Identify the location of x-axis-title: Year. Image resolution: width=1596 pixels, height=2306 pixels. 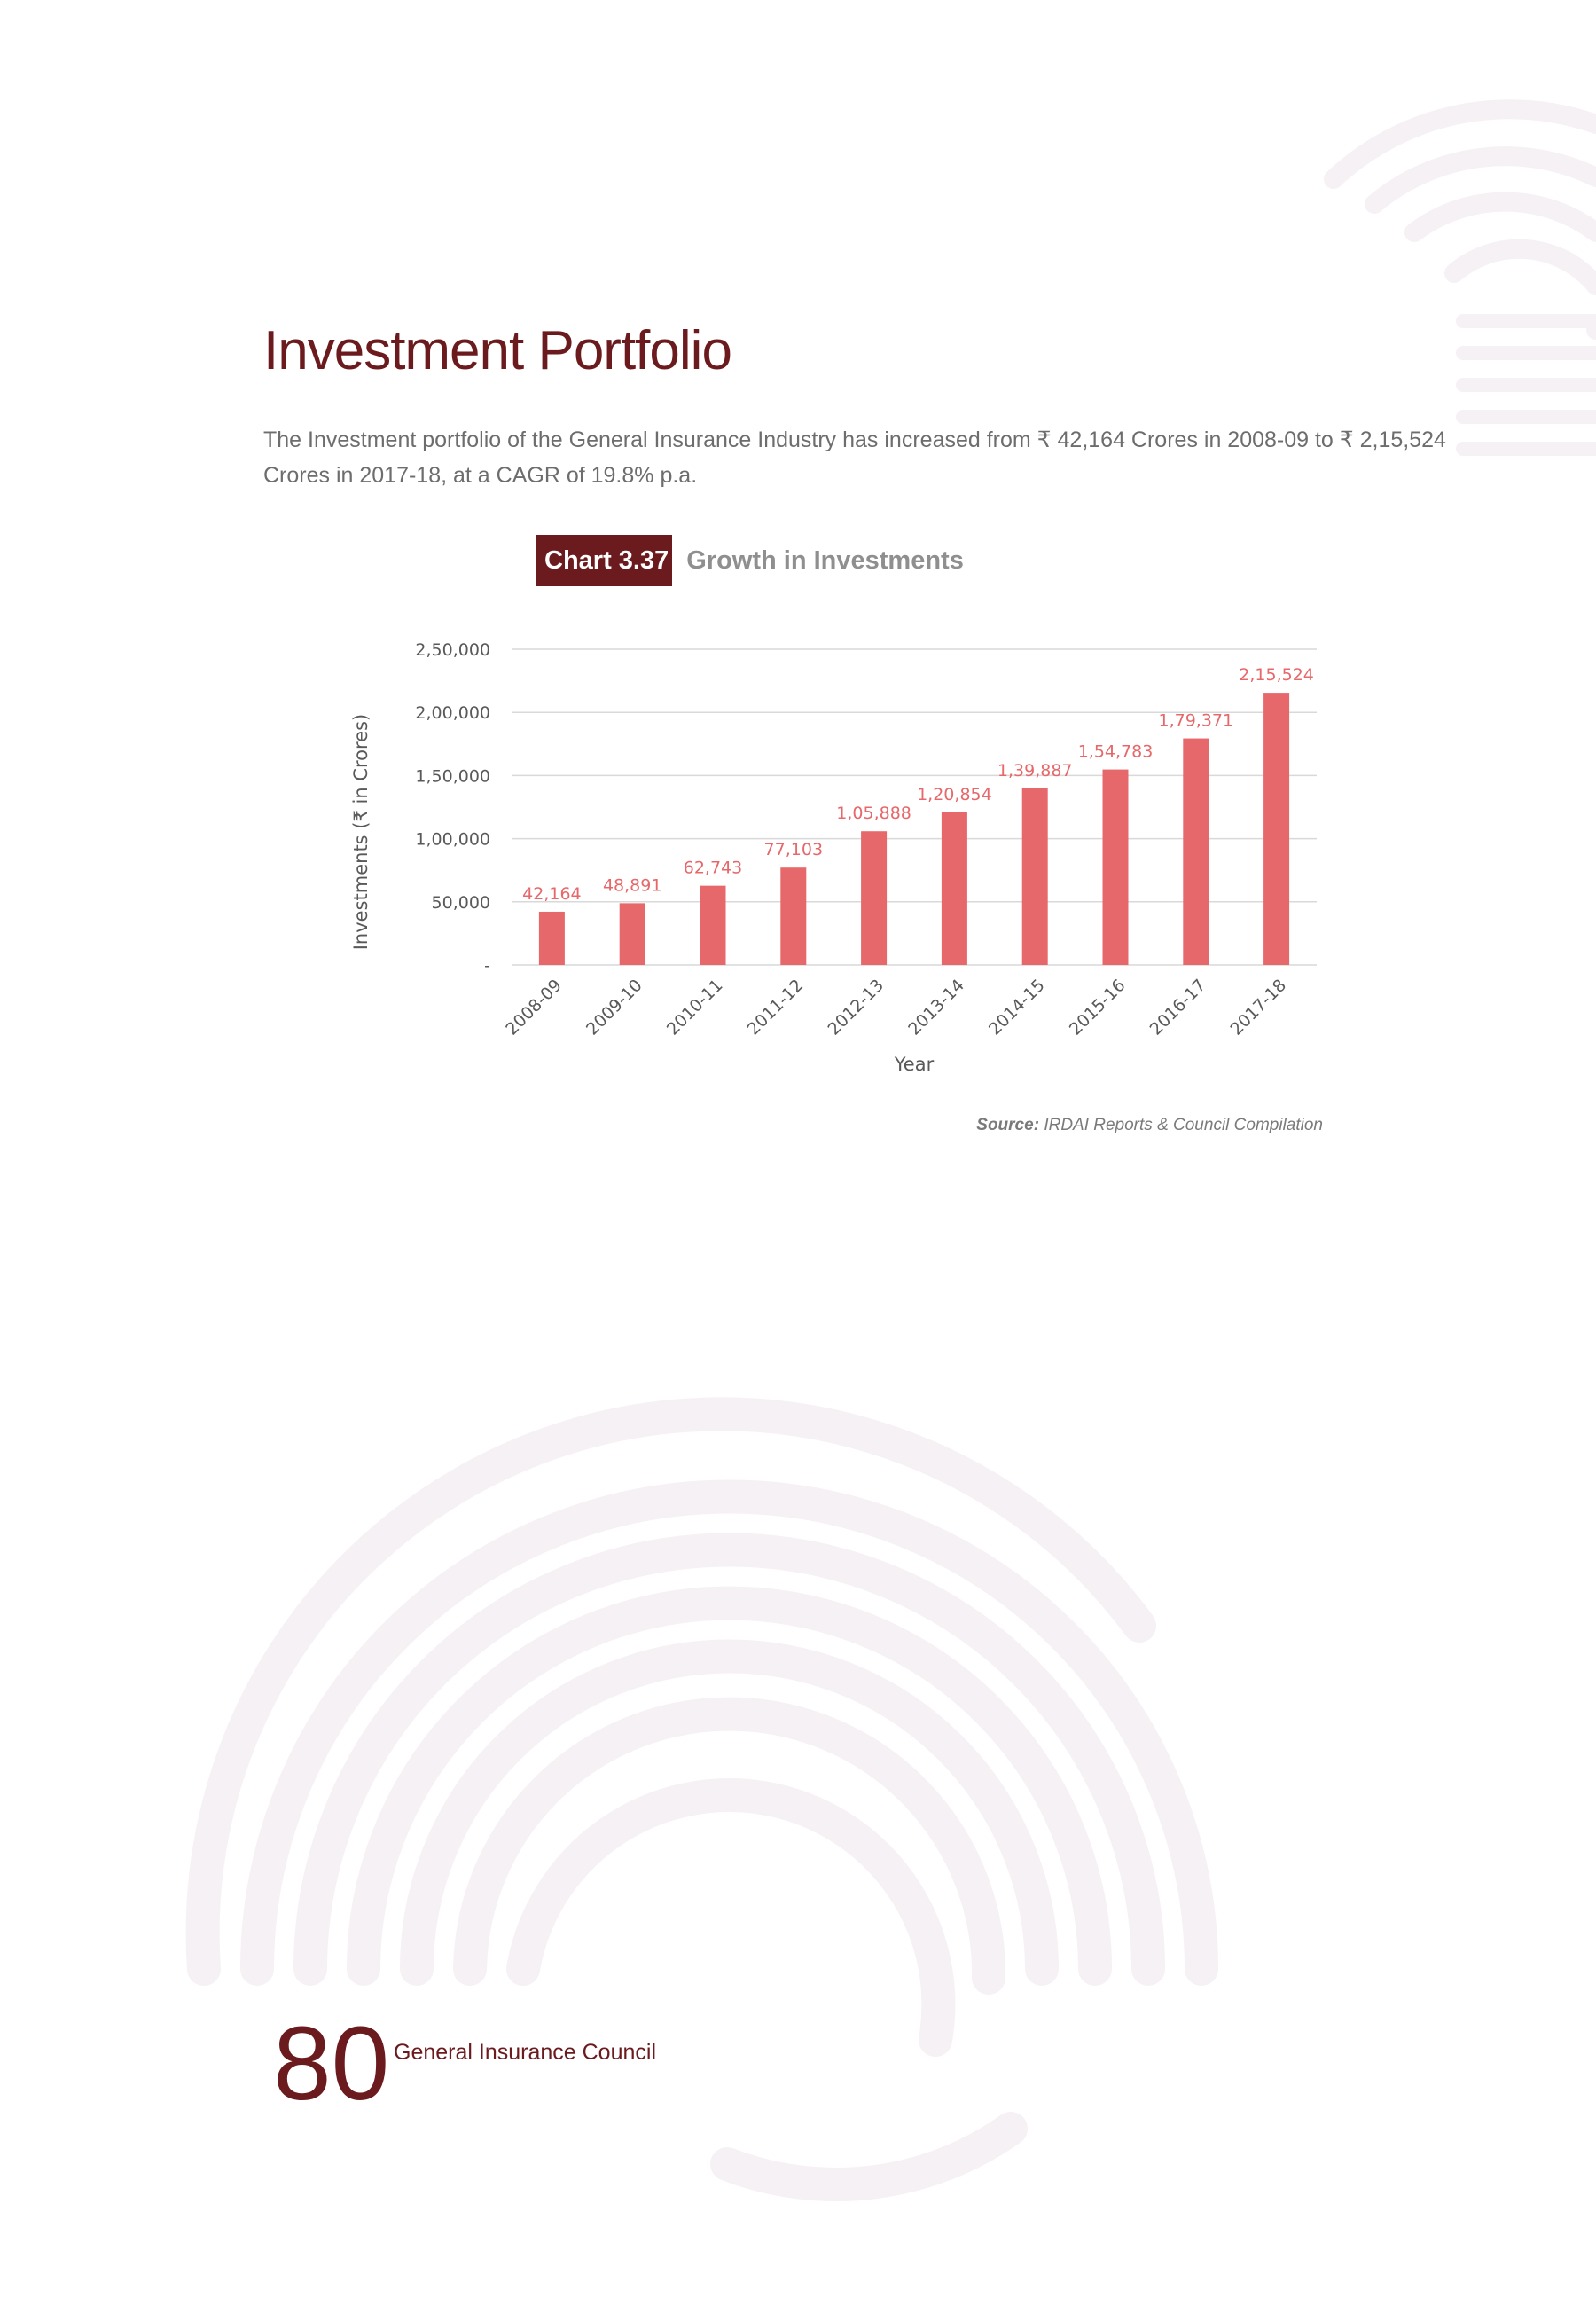
(914, 1064).